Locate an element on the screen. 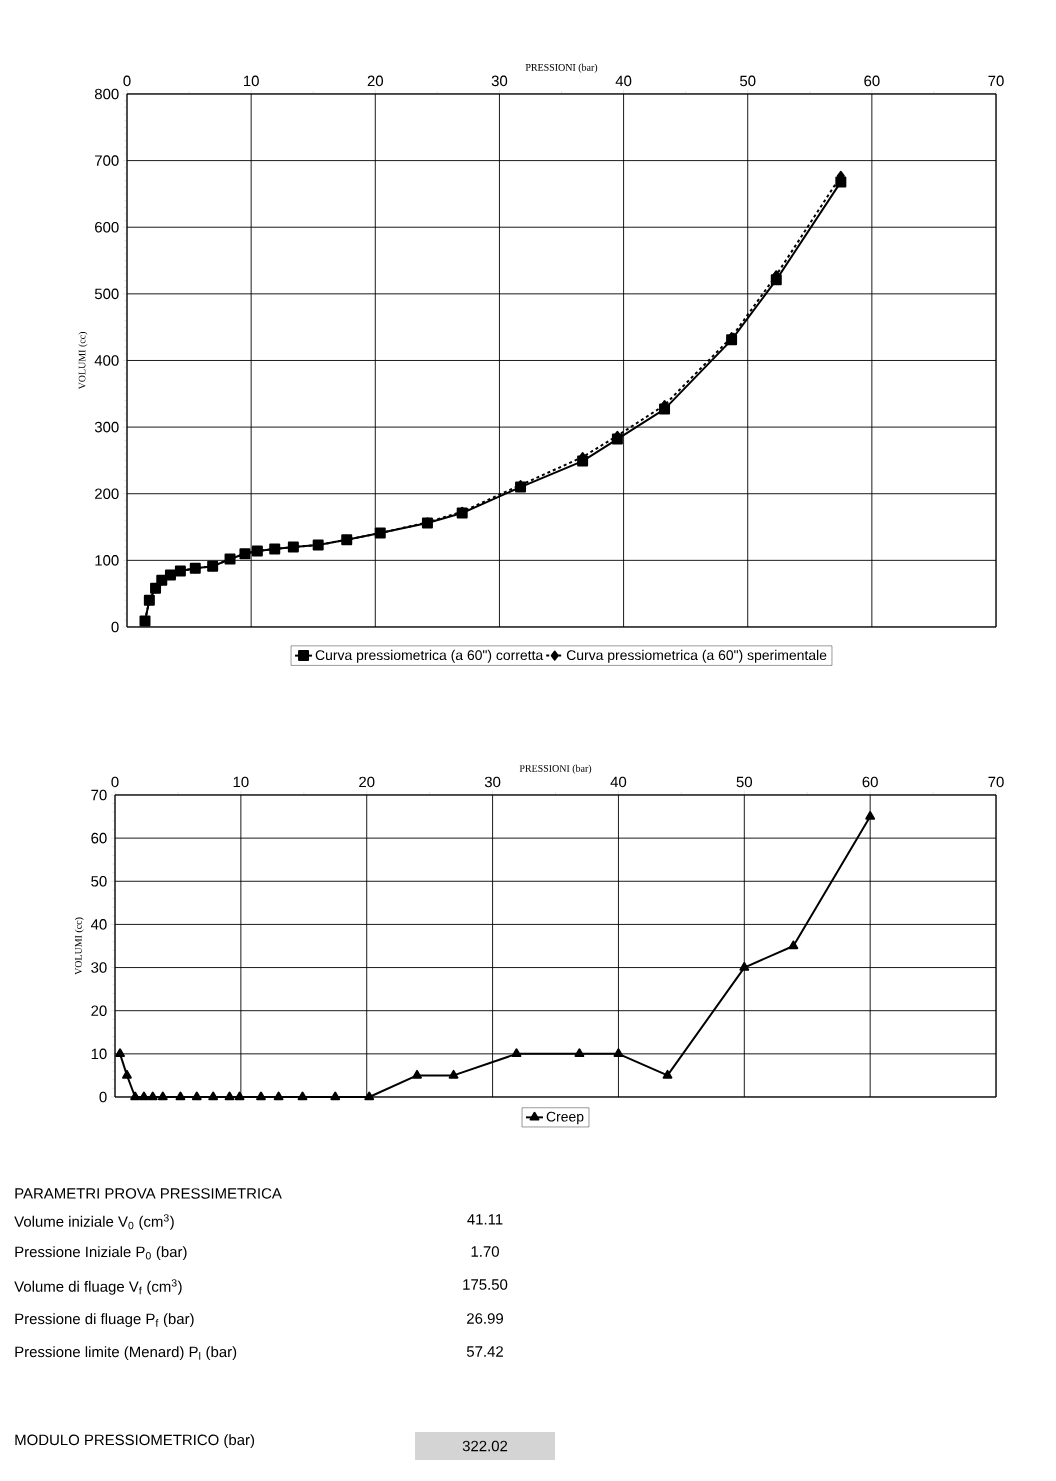  text: 41.11 is located at coordinates (485, 1219).